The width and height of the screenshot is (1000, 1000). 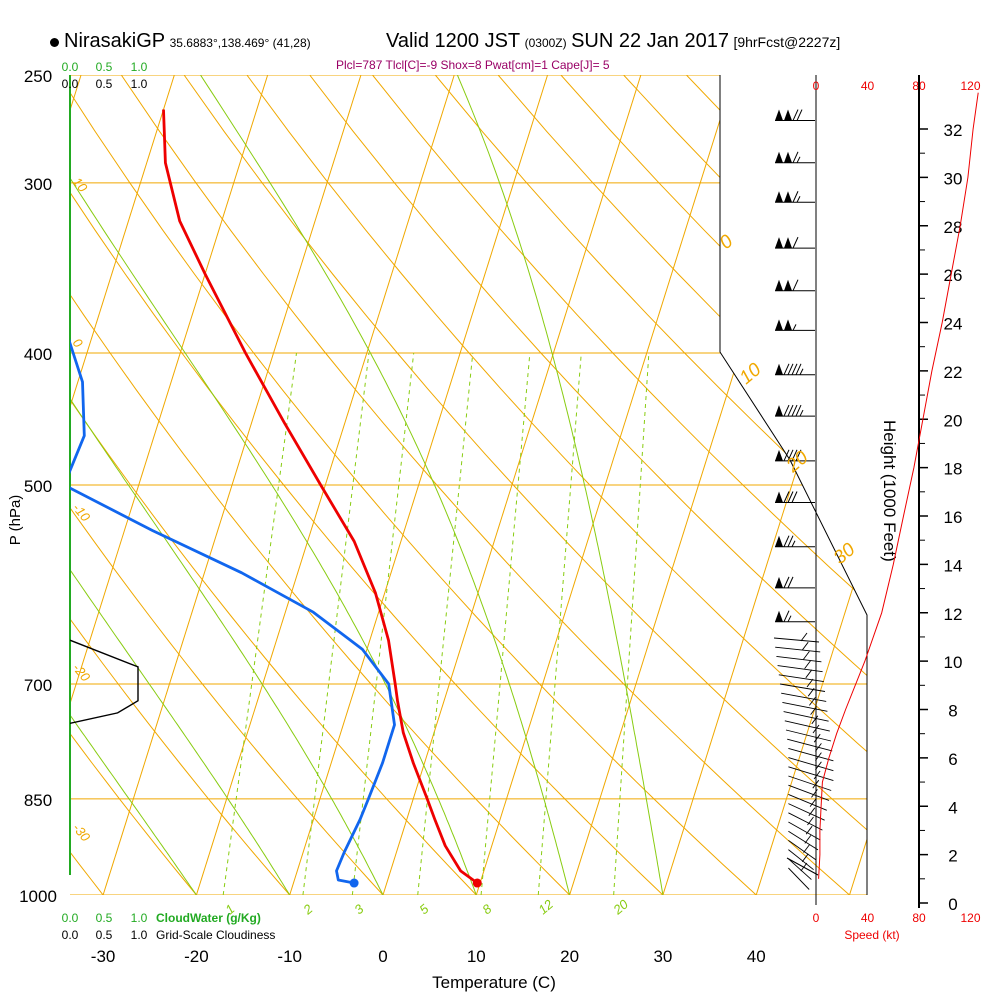 I want to click on mixing-ratio-label: 20, so click(x=621, y=907).